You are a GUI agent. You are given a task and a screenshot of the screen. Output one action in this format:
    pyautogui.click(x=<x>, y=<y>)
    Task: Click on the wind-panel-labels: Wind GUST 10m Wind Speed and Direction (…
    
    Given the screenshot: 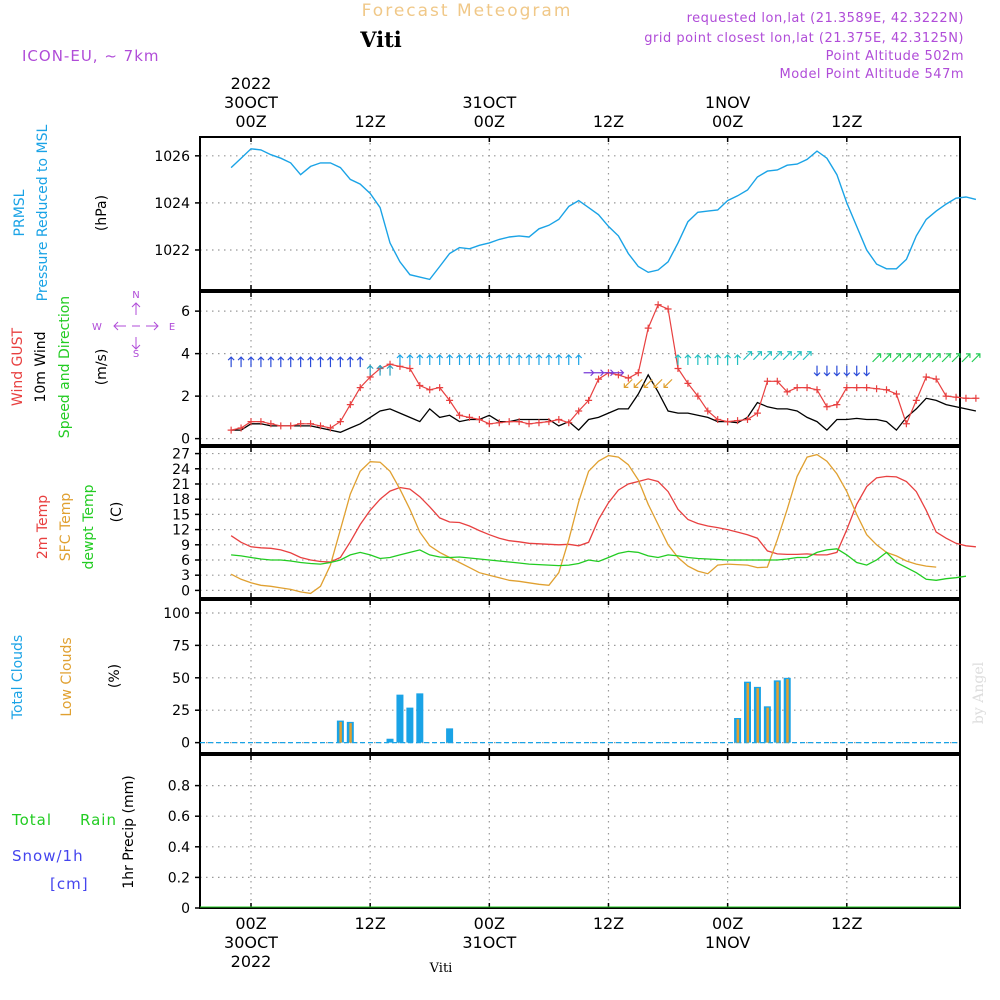 What is the action you would take?
    pyautogui.click(x=92, y=364)
    